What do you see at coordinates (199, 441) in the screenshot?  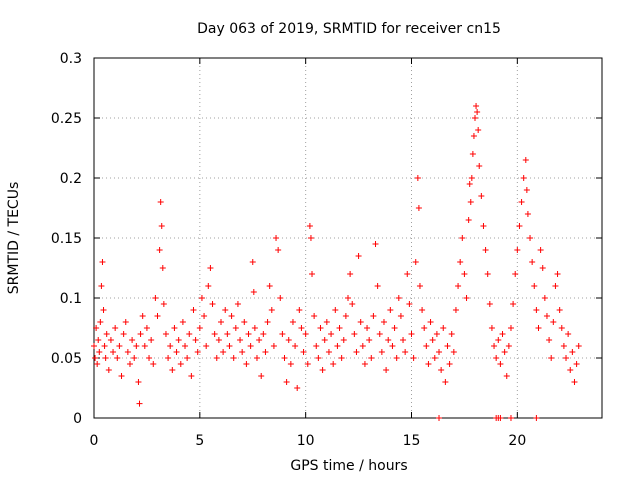 I see `x-tick-label: 5` at bounding box center [199, 441].